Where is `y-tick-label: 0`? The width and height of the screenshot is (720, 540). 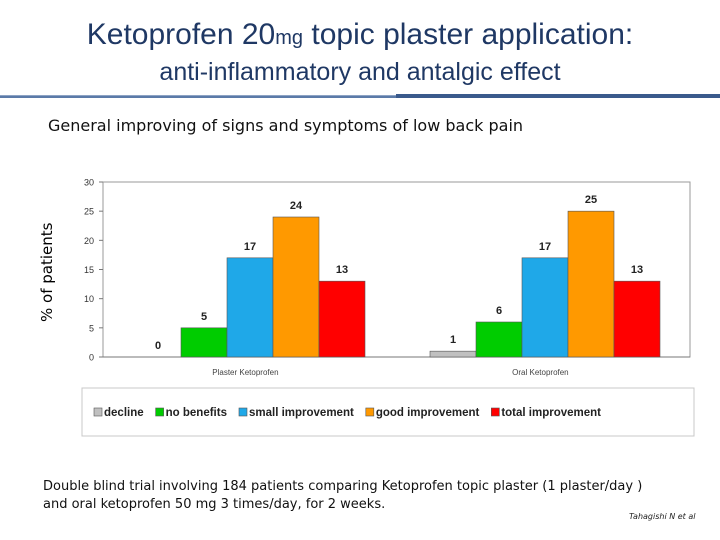 y-tick-label: 0 is located at coordinates (91, 358).